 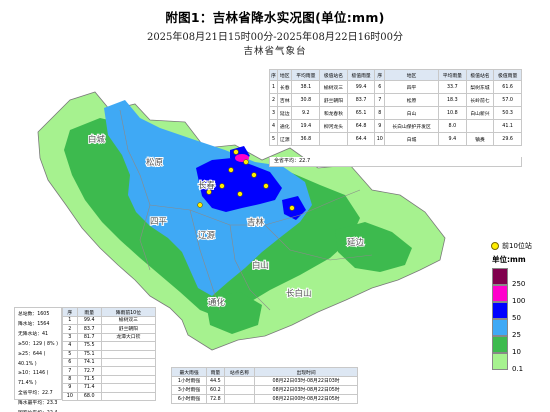 What do you see at coordinates (517, 246) in the screenshot?
I see `legend-marker-label: 前10位站` at bounding box center [517, 246].